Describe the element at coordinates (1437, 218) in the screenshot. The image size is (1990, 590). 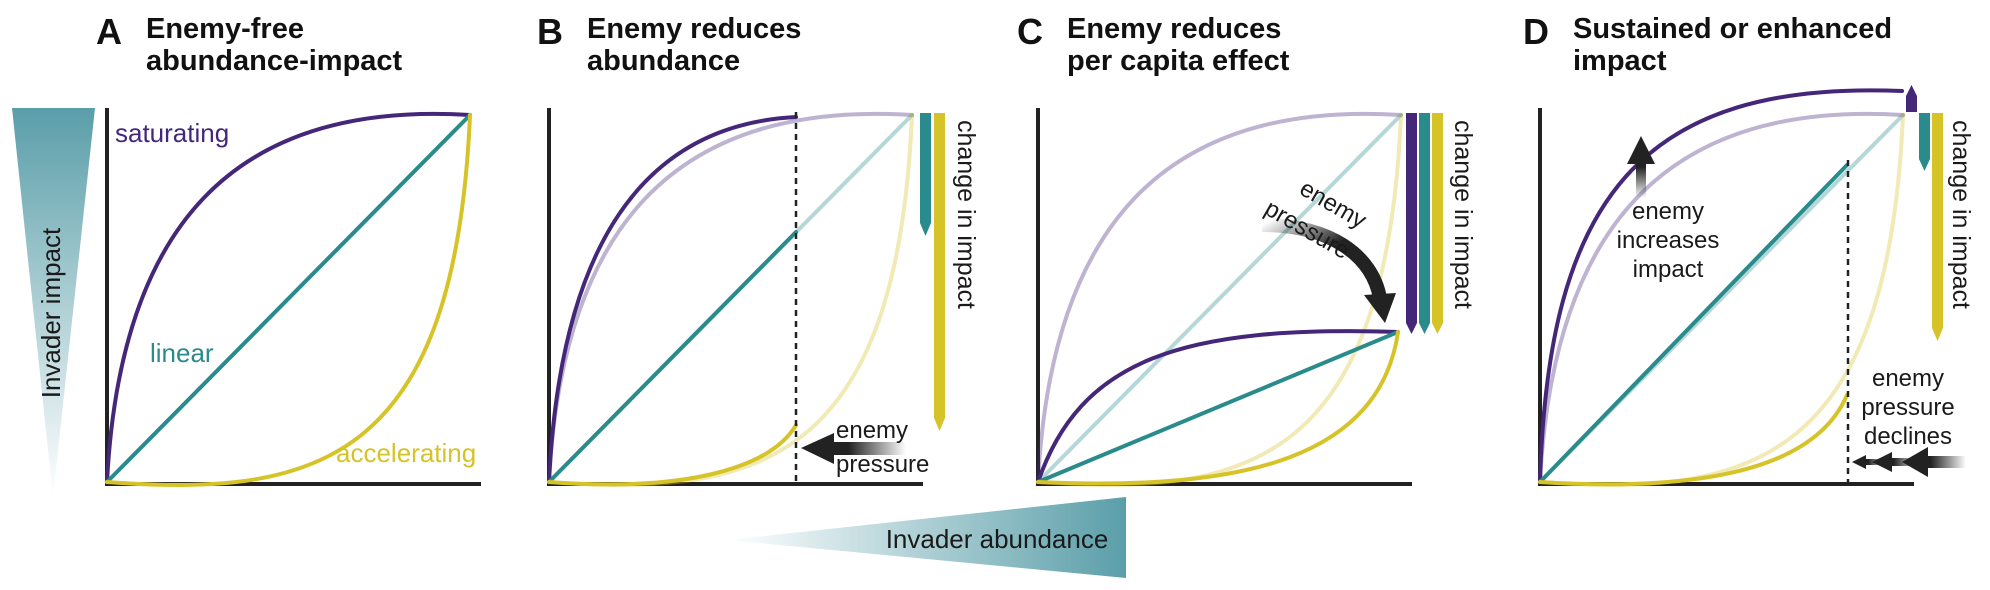
I see `panel-c-yellow-change-bar` at that location.